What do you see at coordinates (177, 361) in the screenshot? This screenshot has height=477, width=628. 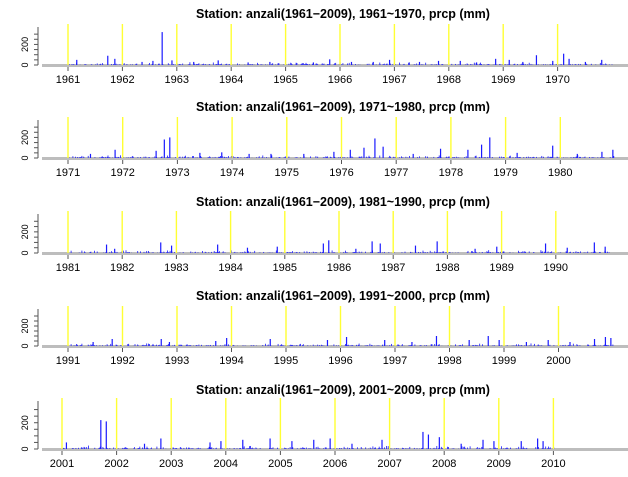 I see `x-tick-label: 1993` at bounding box center [177, 361].